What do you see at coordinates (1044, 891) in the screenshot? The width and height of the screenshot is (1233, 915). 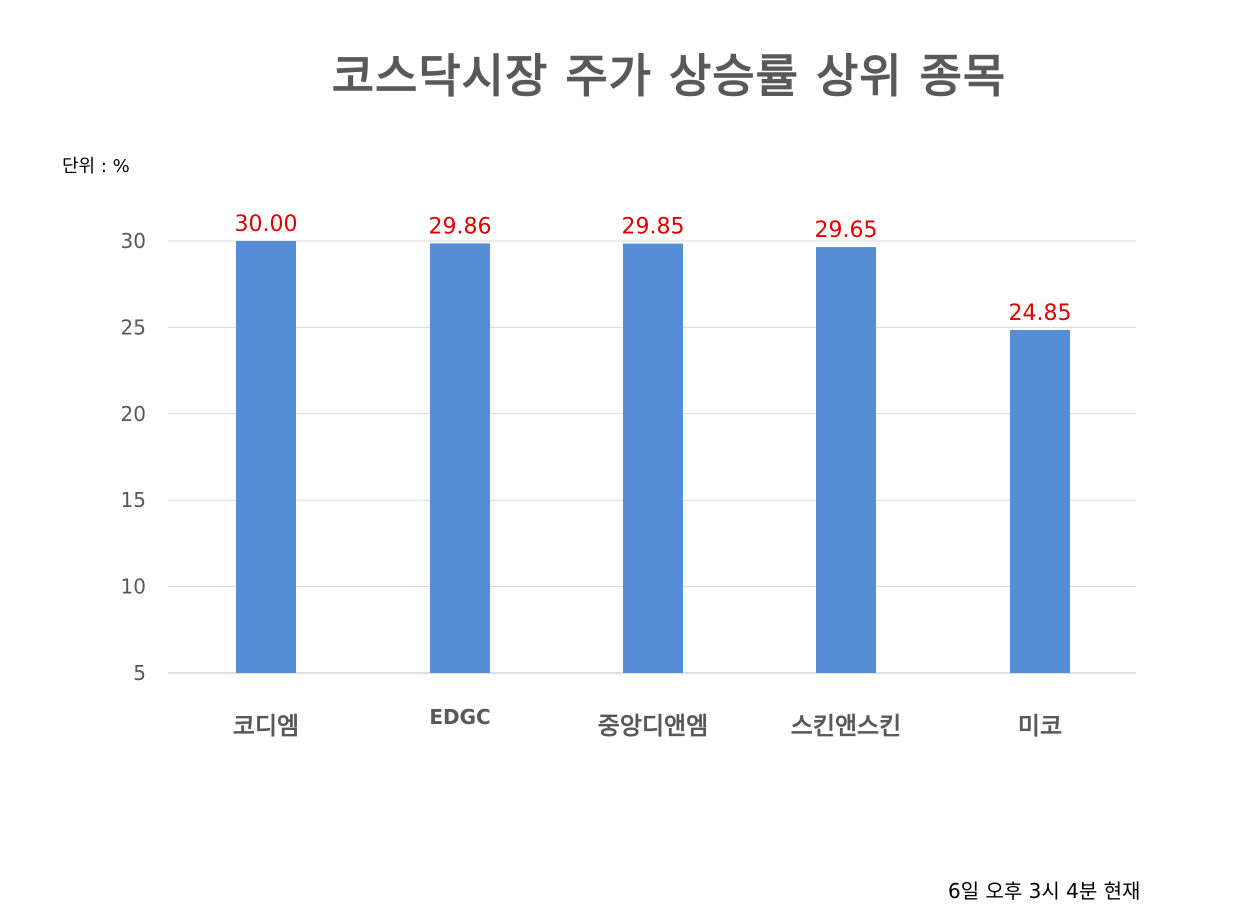 I see `timestamp-note: 6일 오후 3시 4분 현재` at bounding box center [1044, 891].